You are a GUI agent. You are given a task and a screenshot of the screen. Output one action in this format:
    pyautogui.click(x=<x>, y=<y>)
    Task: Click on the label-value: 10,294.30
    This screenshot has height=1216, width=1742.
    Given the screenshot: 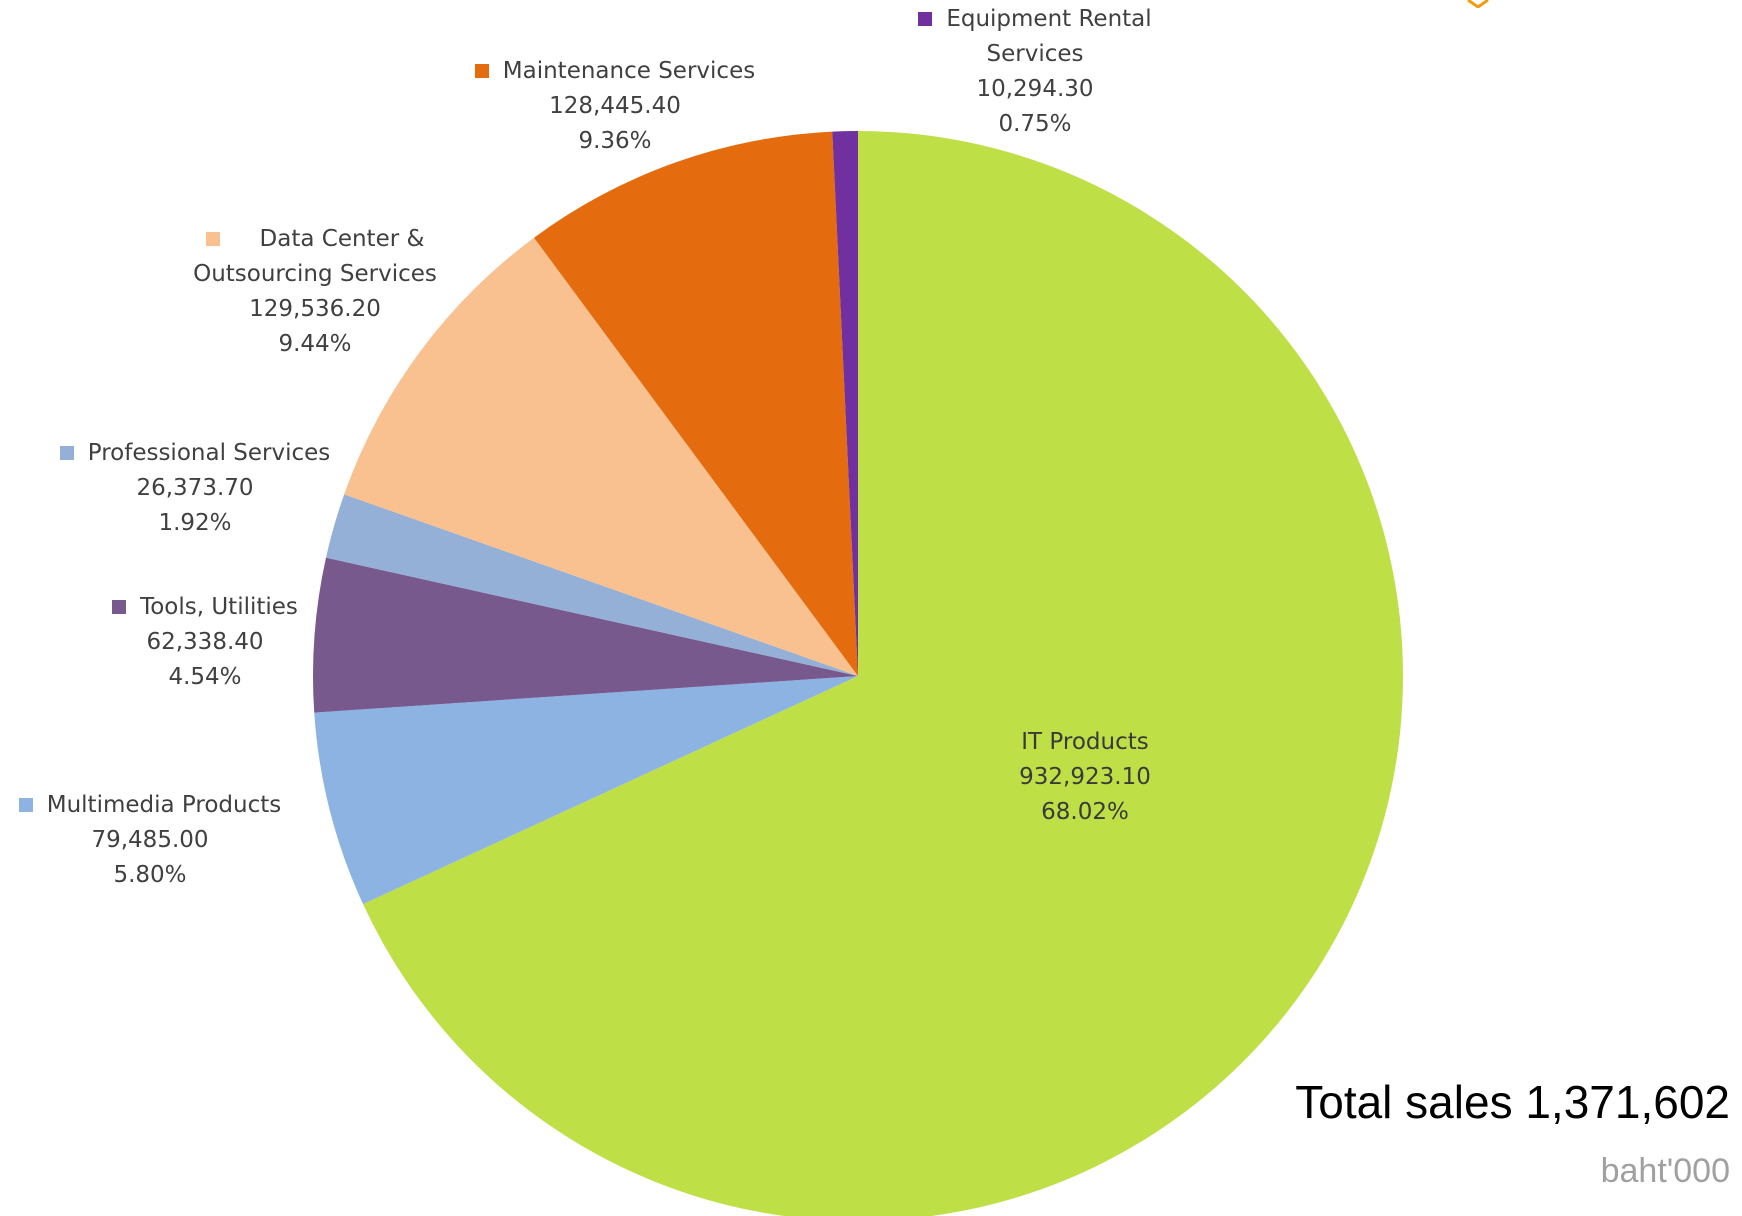 What is the action you would take?
    pyautogui.click(x=1035, y=89)
    